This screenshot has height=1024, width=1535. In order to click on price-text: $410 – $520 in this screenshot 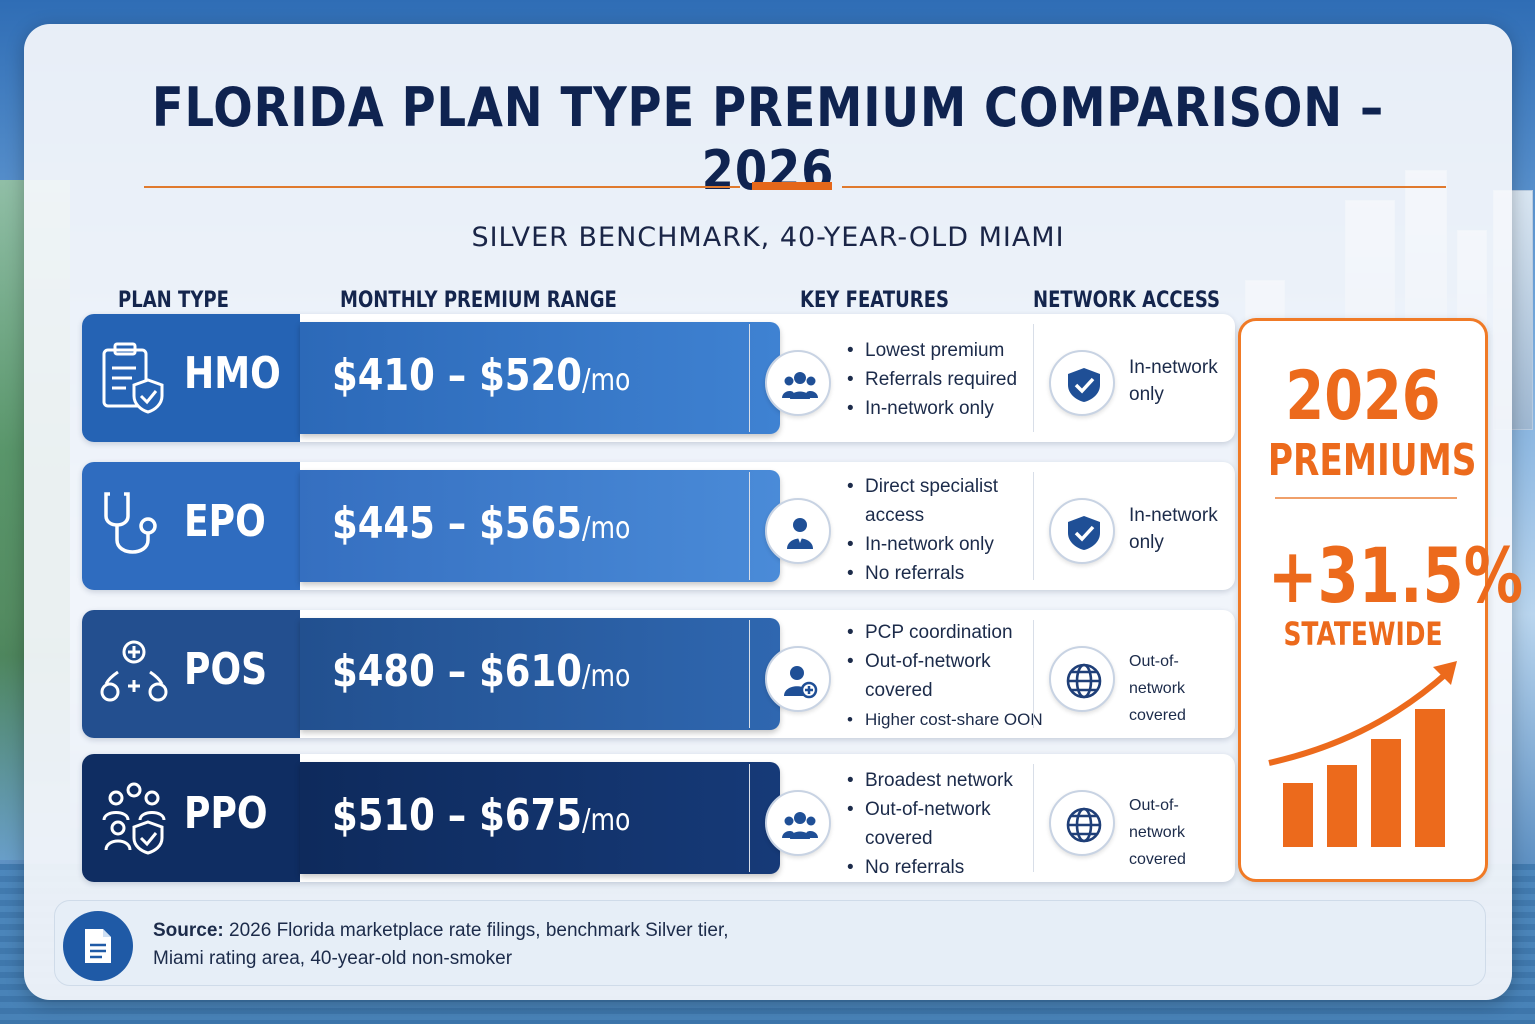, I will do `click(457, 375)`.